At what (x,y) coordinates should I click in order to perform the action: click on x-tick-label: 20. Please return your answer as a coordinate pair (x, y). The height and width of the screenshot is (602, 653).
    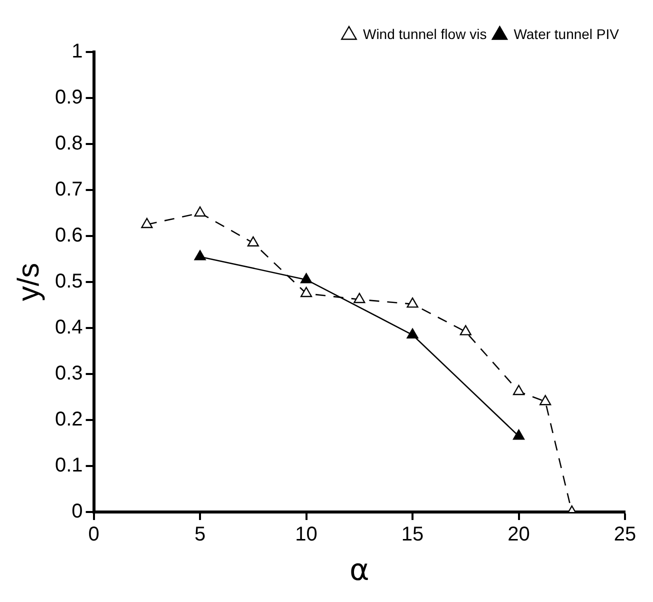
    Looking at the image, I should click on (519, 535).